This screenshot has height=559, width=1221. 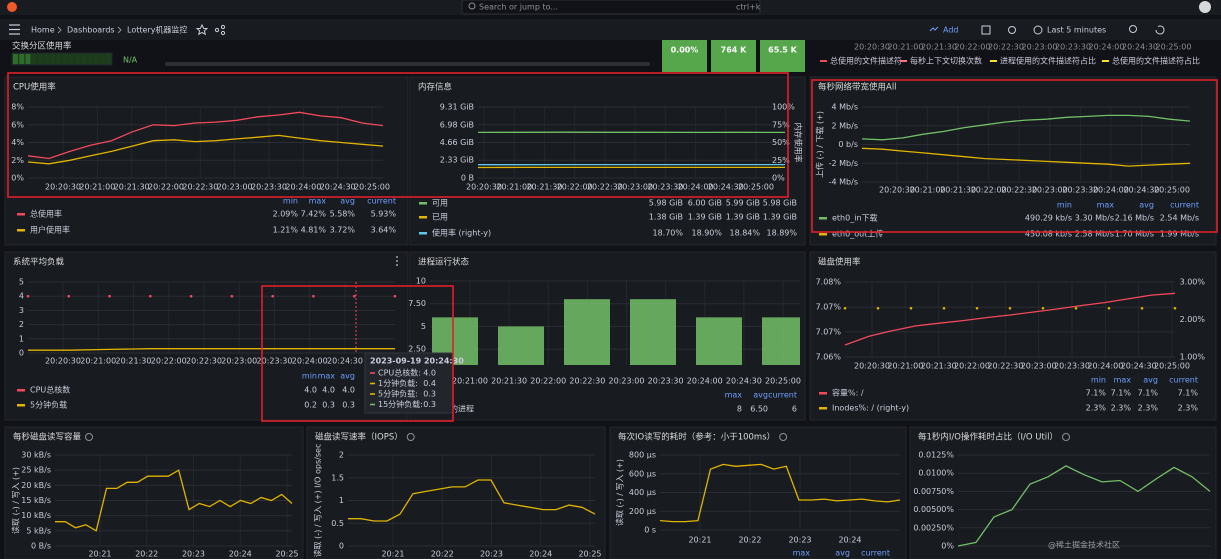 What do you see at coordinates (457, 124) in the screenshot?
I see `y-tick-label: 6.98 GiB` at bounding box center [457, 124].